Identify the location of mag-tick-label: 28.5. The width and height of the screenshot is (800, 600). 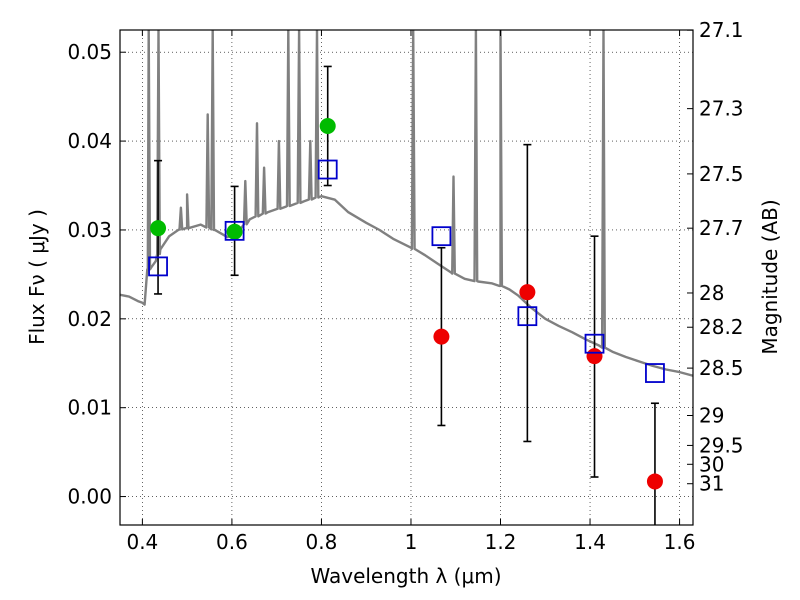
(721, 368).